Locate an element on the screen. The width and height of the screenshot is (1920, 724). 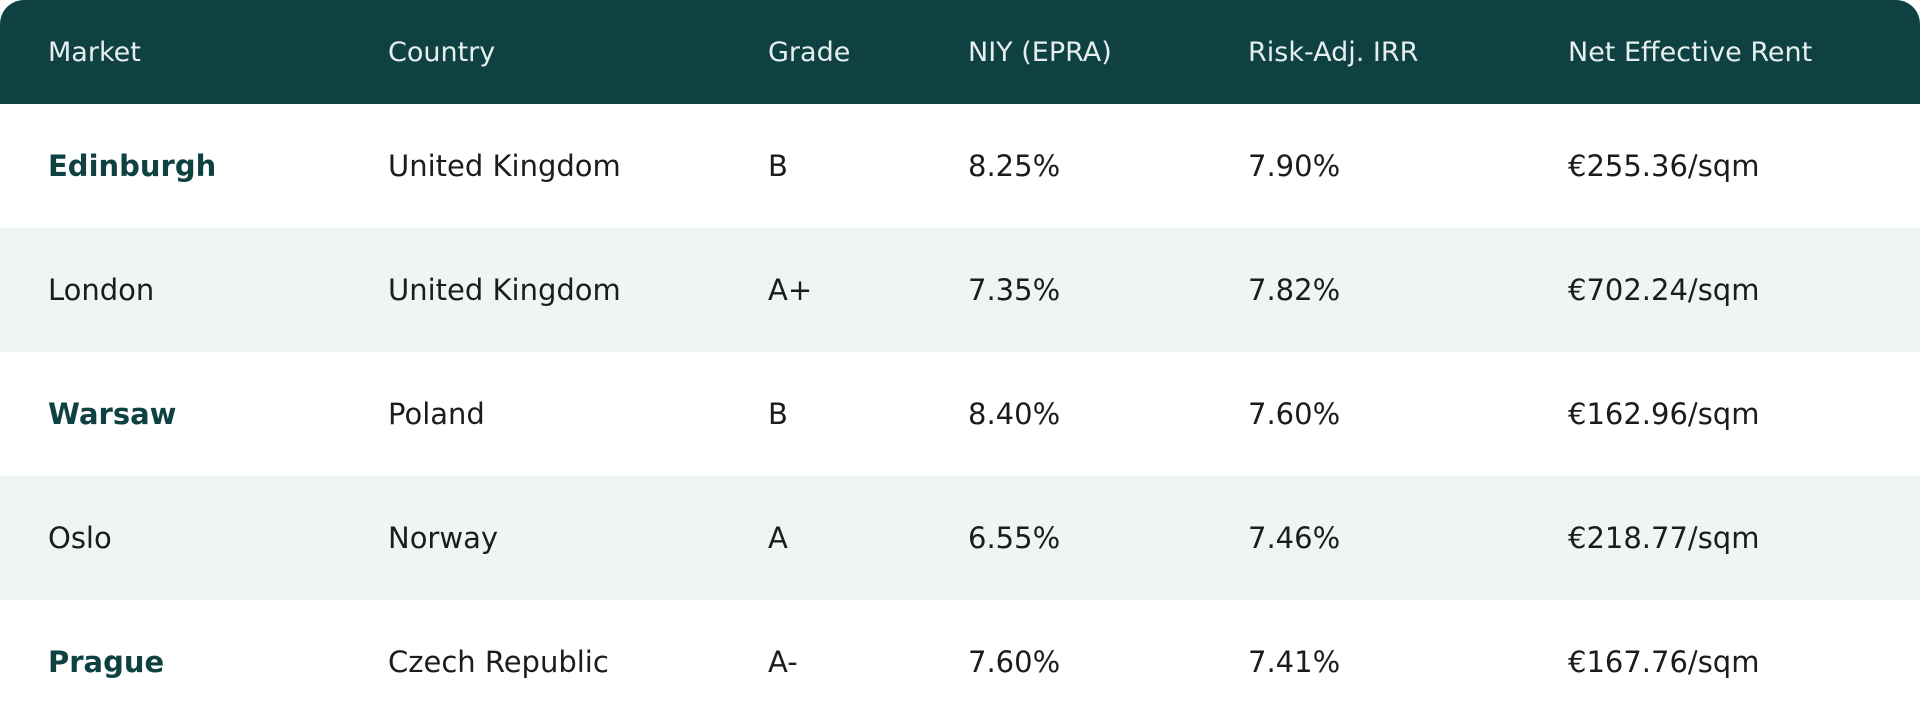
market-cell: Prague is located at coordinates (106, 662).